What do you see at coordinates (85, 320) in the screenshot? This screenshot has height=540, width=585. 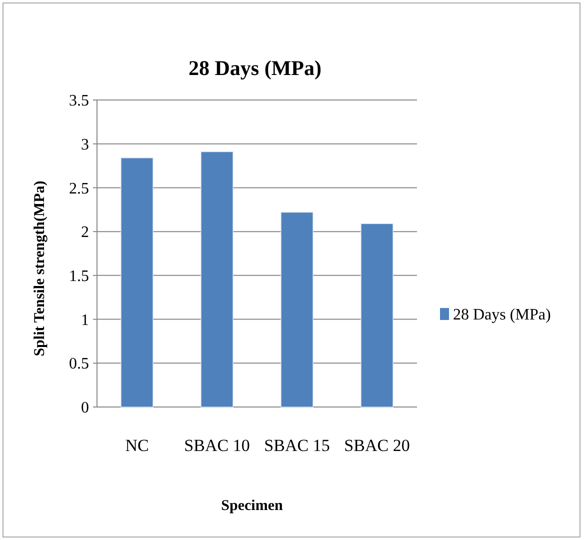 I see `y-tick-label: 1` at bounding box center [85, 320].